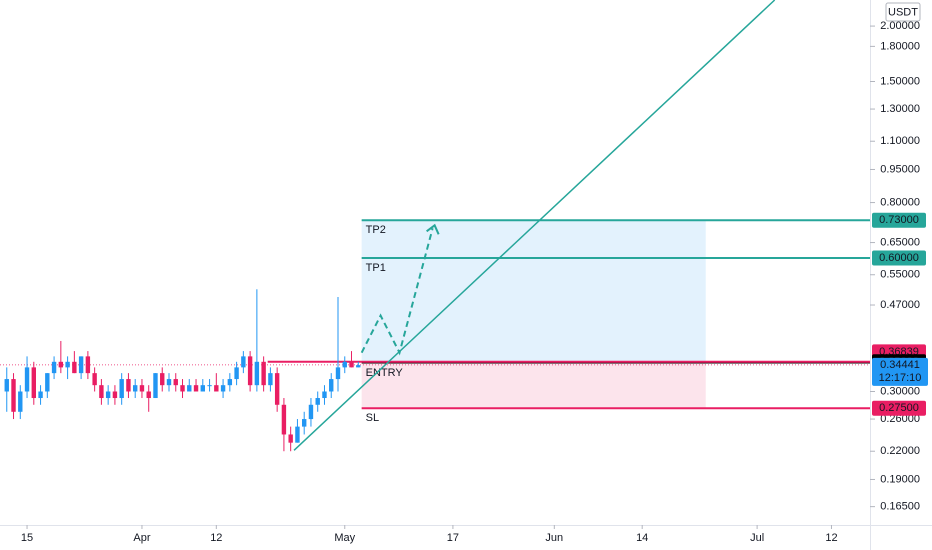  What do you see at coordinates (900, 109) in the screenshot?
I see `y-tick-label: 1.30000` at bounding box center [900, 109].